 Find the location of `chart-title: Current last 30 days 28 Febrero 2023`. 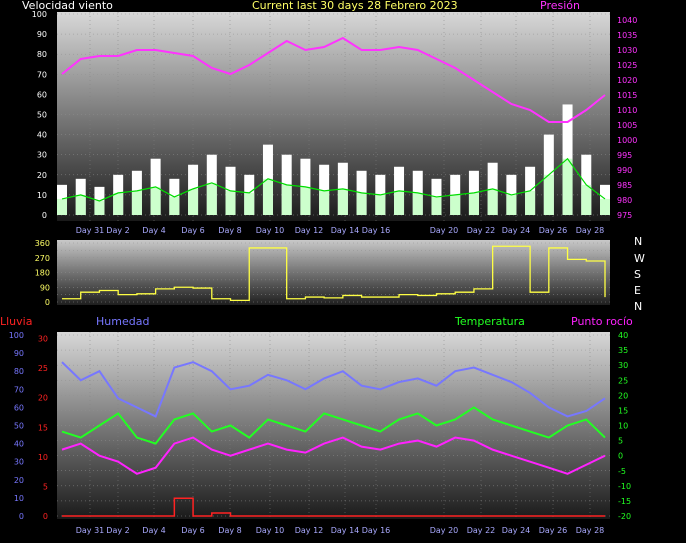

chart-title: Current last 30 days 28 Febrero 2023 is located at coordinates (355, 6).